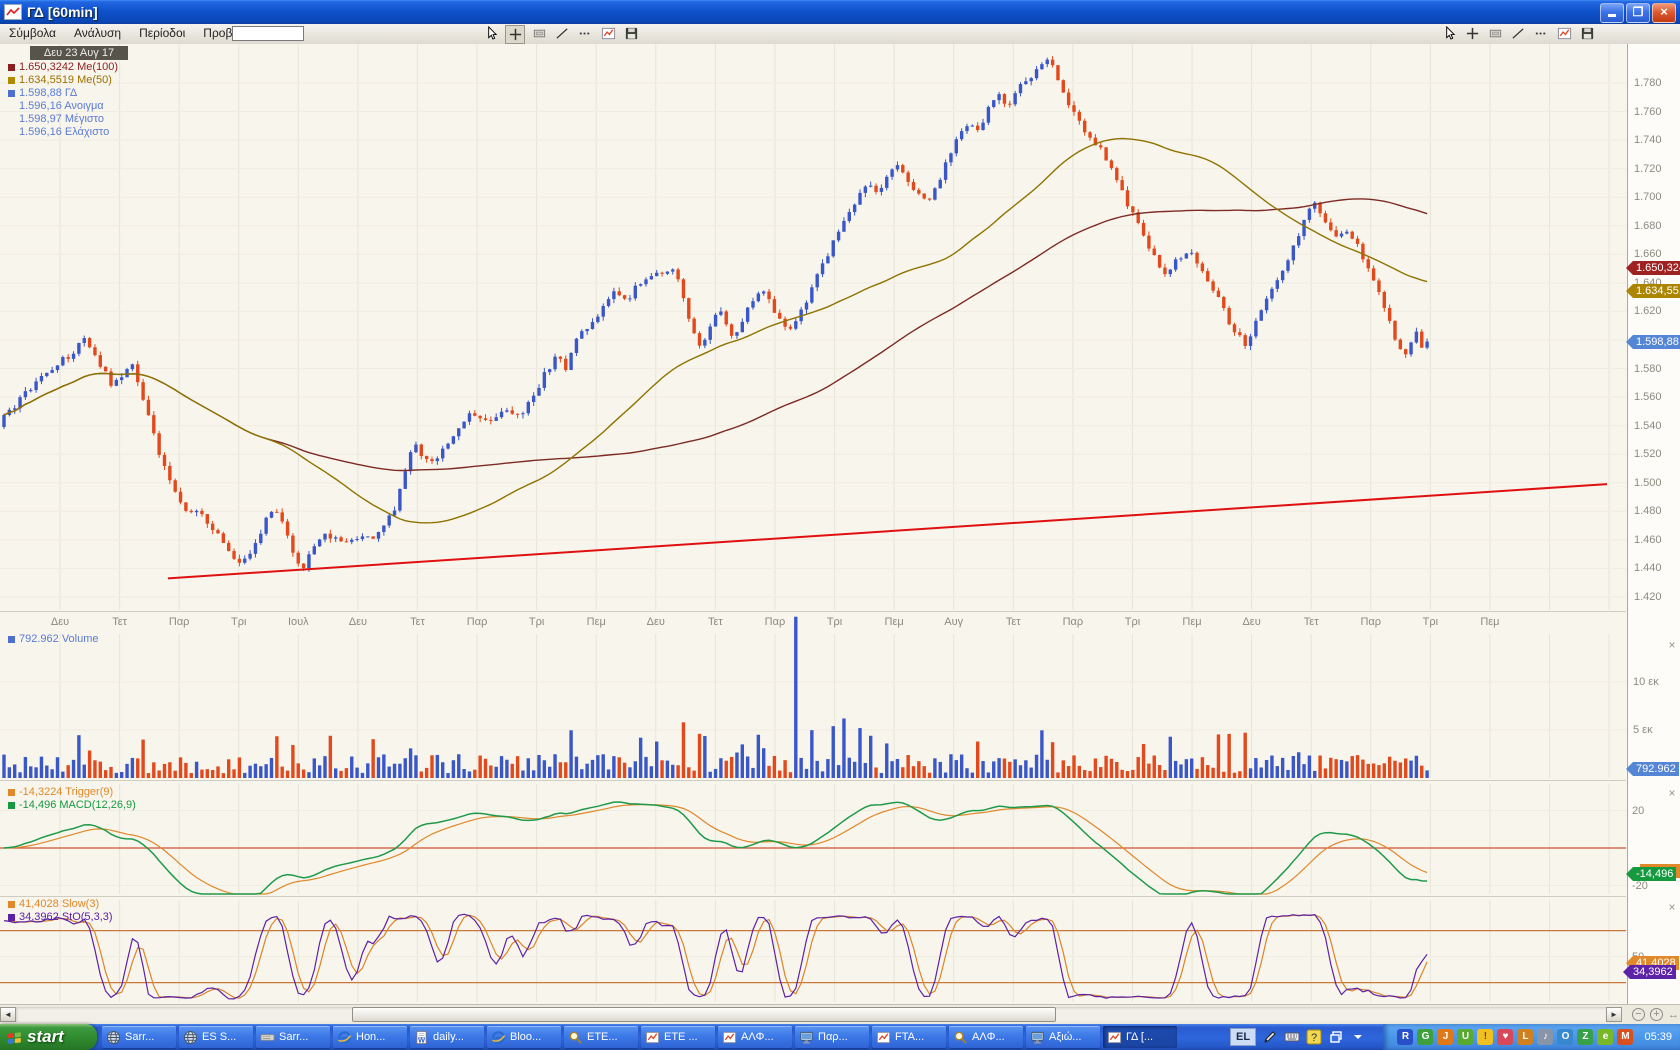 The image size is (1680, 1050). What do you see at coordinates (1672, 907) in the screenshot?
I see `stoch-panel-close-icon: ×` at bounding box center [1672, 907].